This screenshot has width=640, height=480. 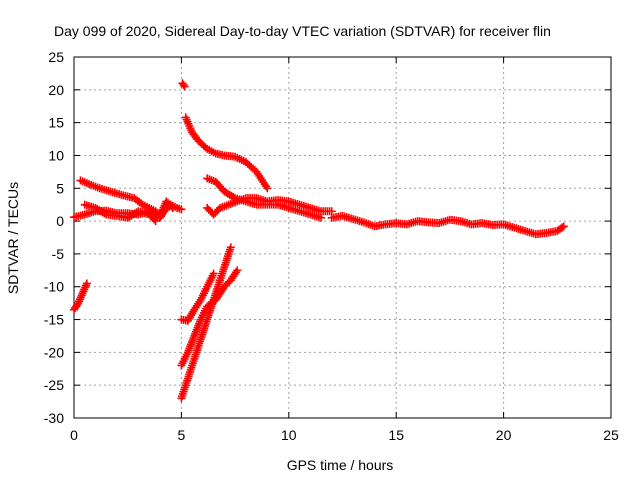 I want to click on y-tick-label: -25, so click(x=54, y=385).